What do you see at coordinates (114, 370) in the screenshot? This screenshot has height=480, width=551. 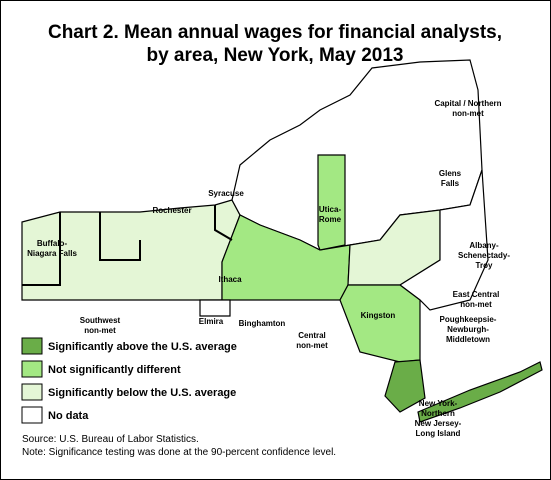 I see `legend-label: Not significantly different` at bounding box center [114, 370].